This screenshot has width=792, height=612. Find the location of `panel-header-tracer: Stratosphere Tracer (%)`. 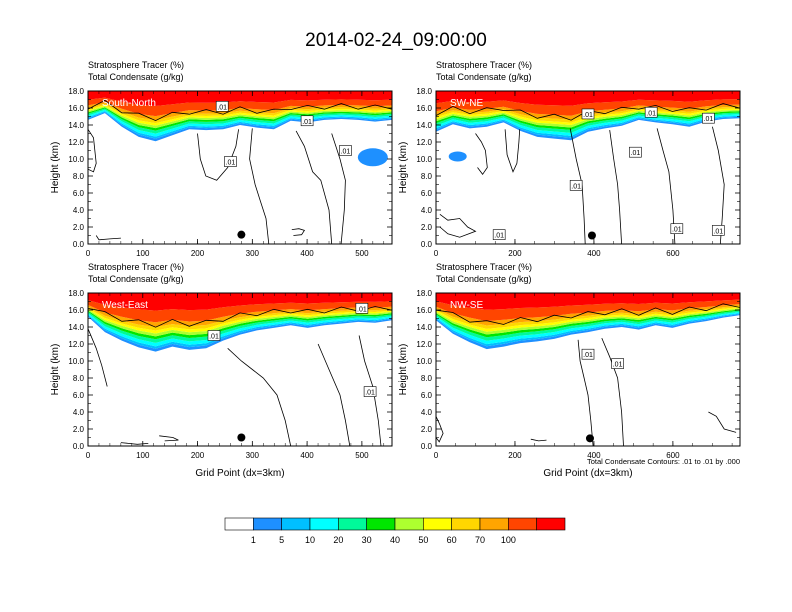

panel-header-tracer: Stratosphere Tracer (%) is located at coordinates (136, 267).